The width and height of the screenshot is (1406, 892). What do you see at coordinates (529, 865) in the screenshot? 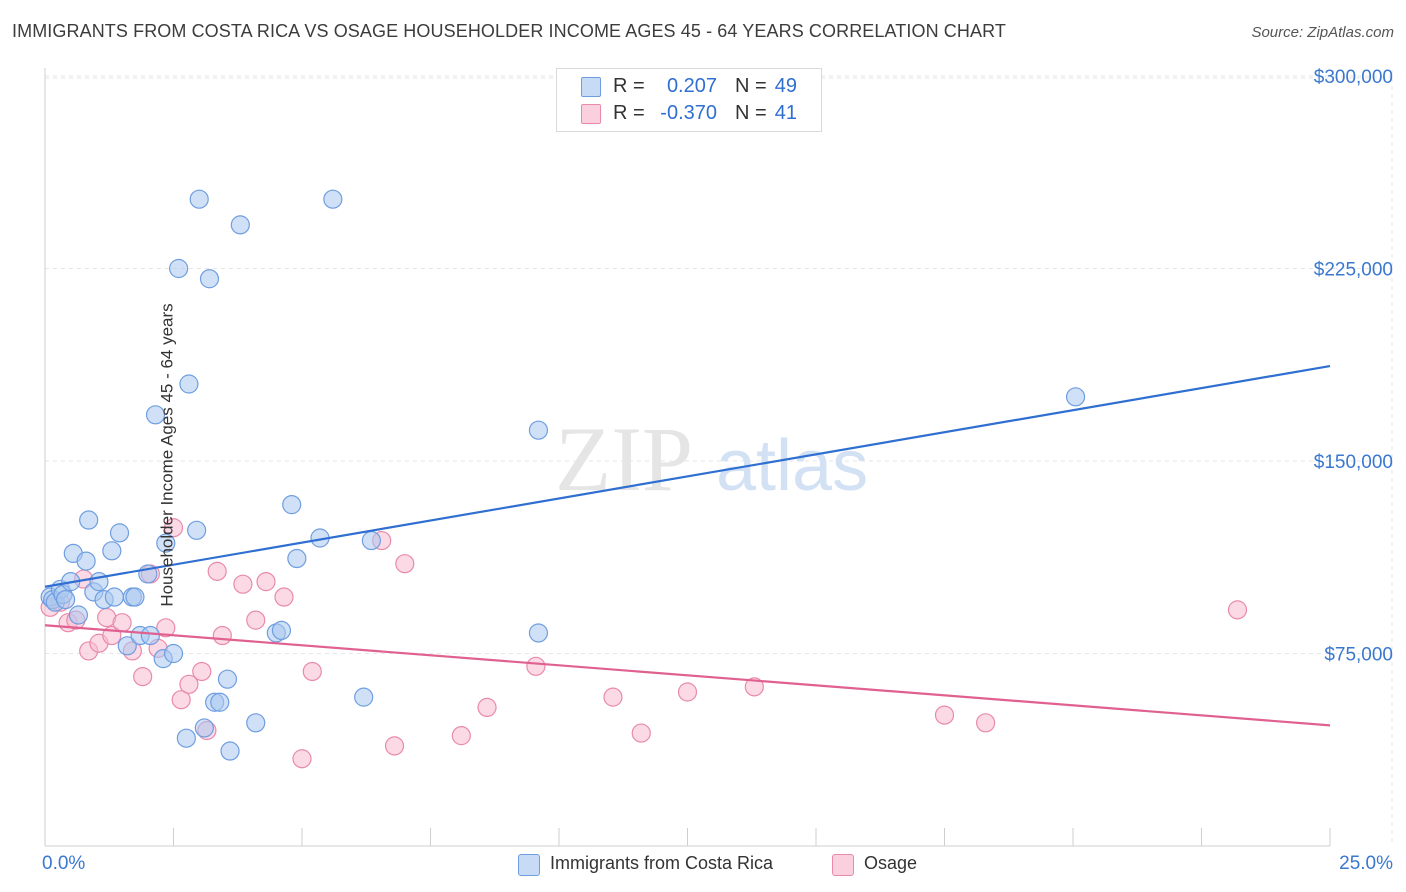
I see `legend-swatch-blue` at bounding box center [529, 865].